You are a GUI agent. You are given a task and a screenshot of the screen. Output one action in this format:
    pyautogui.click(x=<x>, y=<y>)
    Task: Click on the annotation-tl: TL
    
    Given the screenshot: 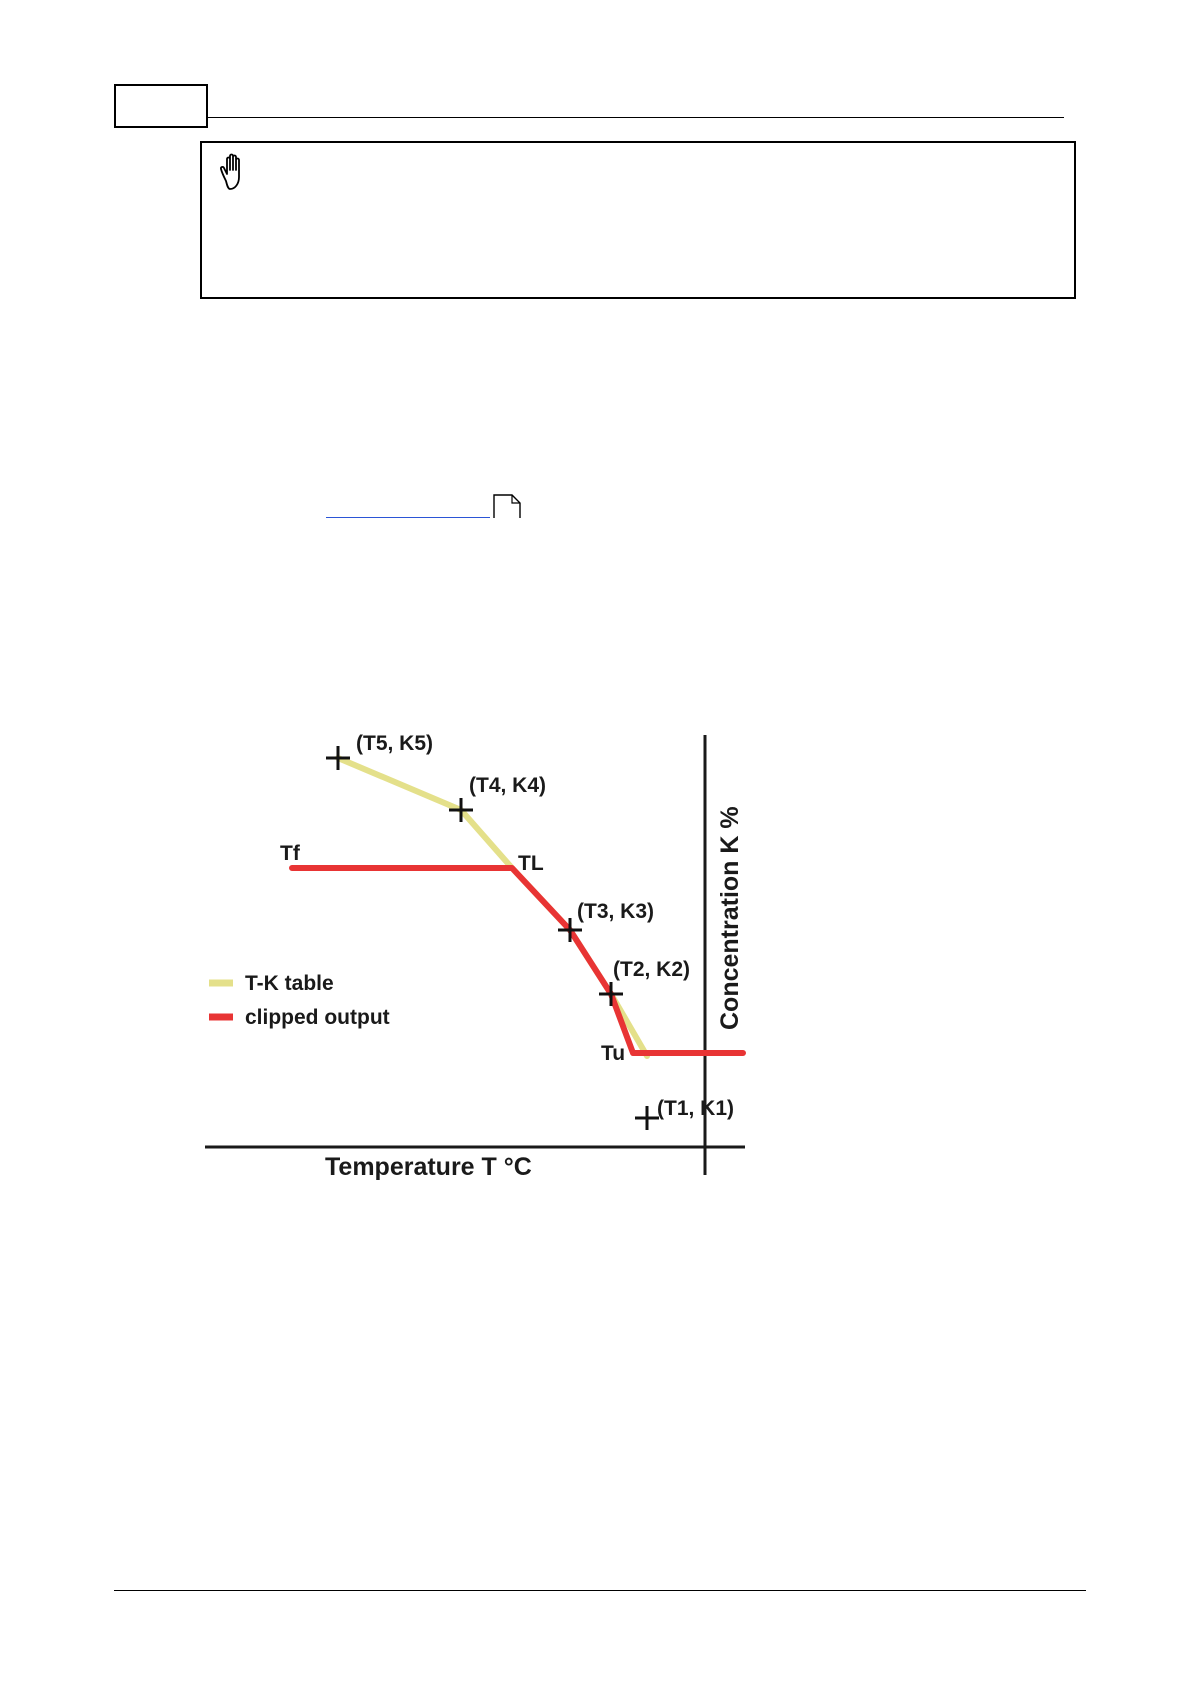 What is the action you would take?
    pyautogui.click(x=531, y=863)
    